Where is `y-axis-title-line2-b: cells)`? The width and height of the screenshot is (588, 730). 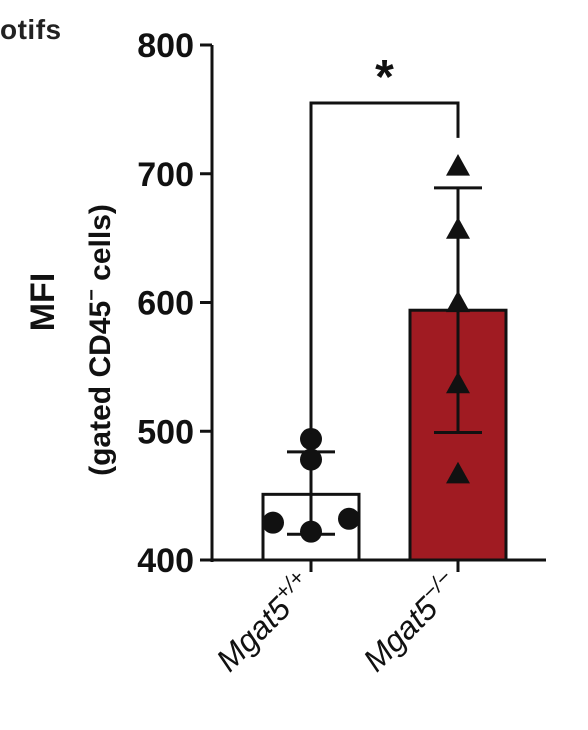
y-axis-title-line2-b: cells) is located at coordinates (100, 246).